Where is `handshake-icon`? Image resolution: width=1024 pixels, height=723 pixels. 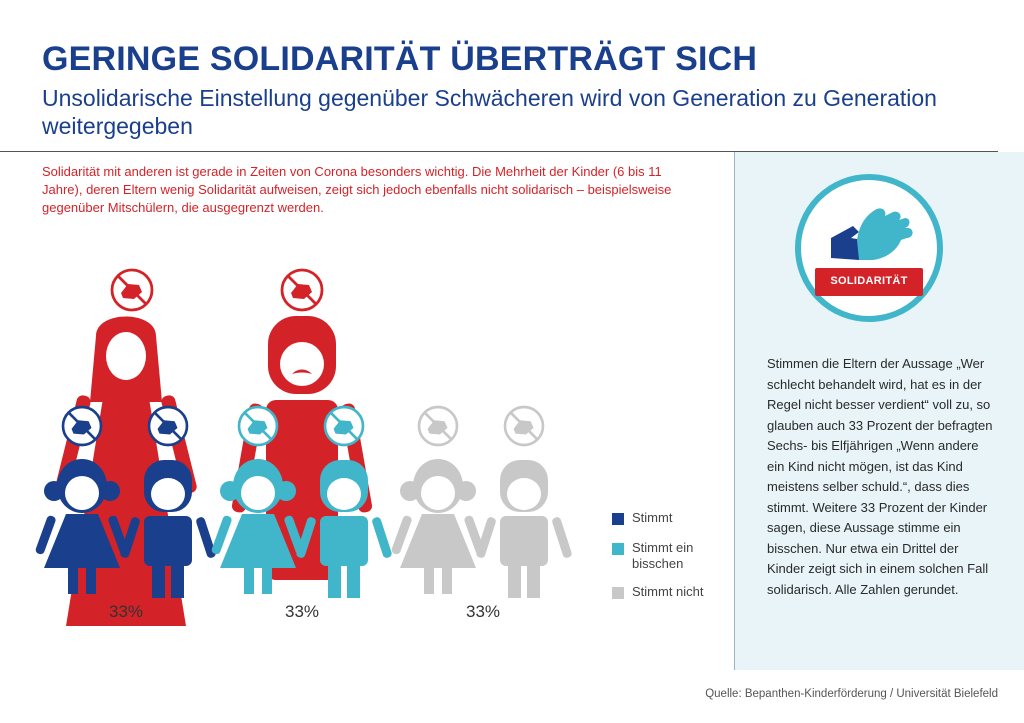 handshake-icon is located at coordinates (872, 234).